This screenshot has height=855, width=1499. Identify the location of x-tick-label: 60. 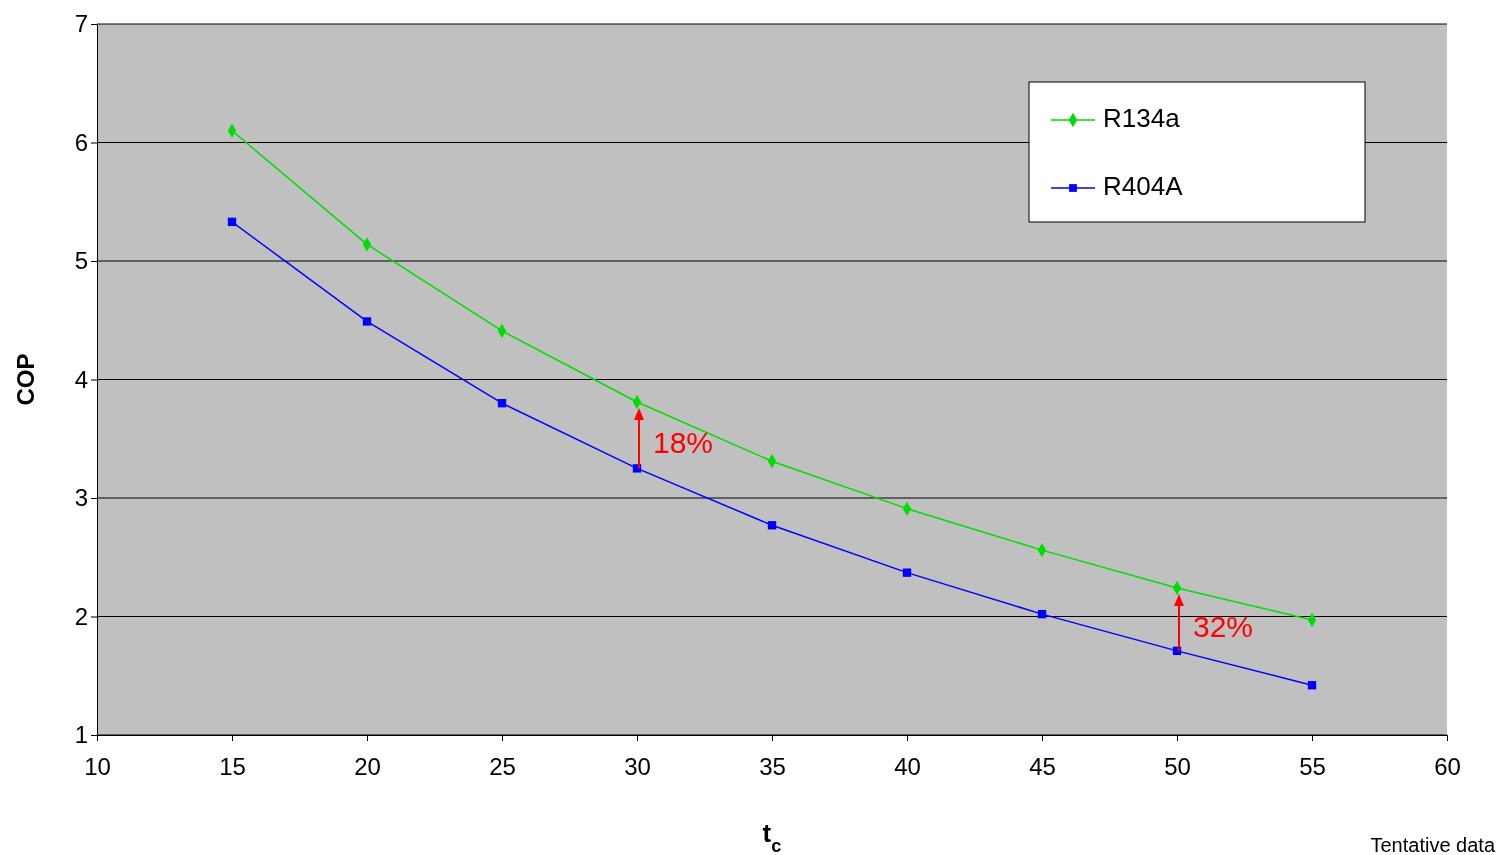
(1447, 767).